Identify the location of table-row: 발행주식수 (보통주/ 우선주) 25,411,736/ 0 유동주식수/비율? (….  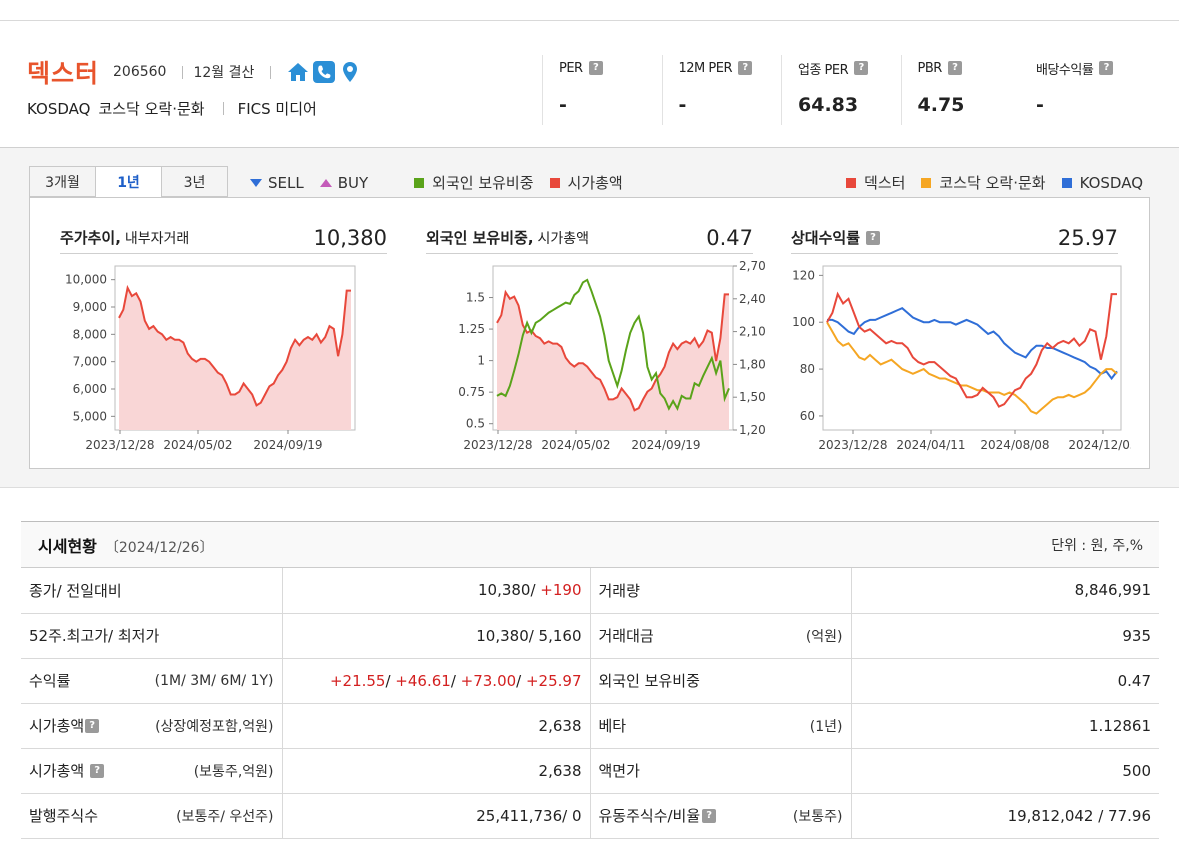
(590, 816).